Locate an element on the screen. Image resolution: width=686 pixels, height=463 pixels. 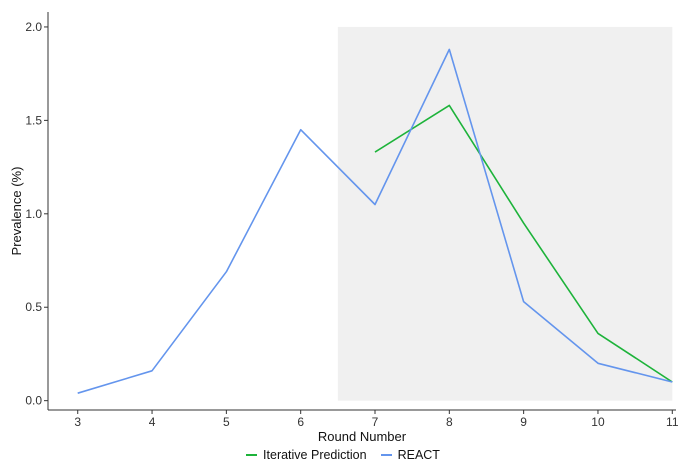
legend-item-react: REACT is located at coordinates (410, 455).